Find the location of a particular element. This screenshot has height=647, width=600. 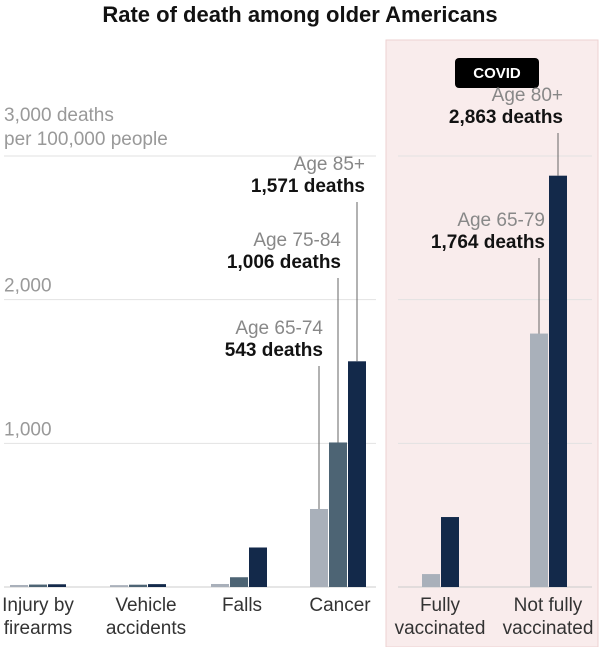

y-axis-label-line1: 3,000 deaths is located at coordinates (59, 115).